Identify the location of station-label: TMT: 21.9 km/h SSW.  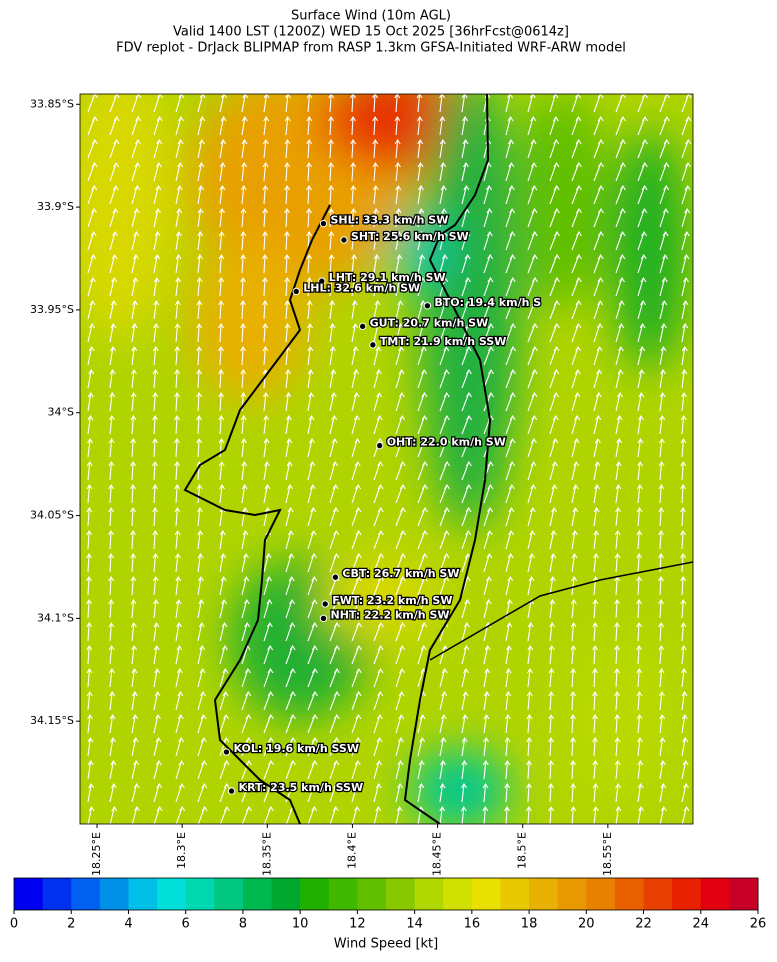
(443, 341).